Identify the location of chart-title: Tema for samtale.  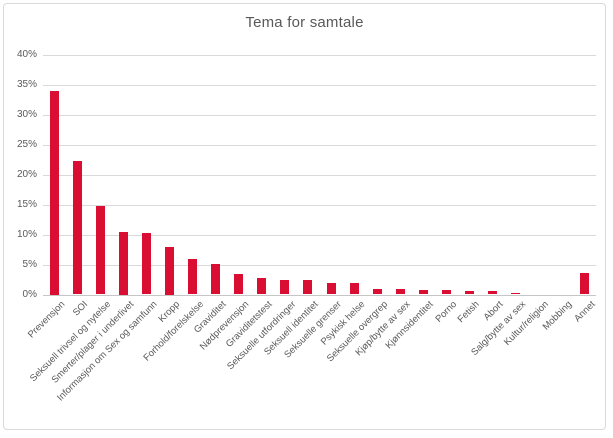
(304, 22).